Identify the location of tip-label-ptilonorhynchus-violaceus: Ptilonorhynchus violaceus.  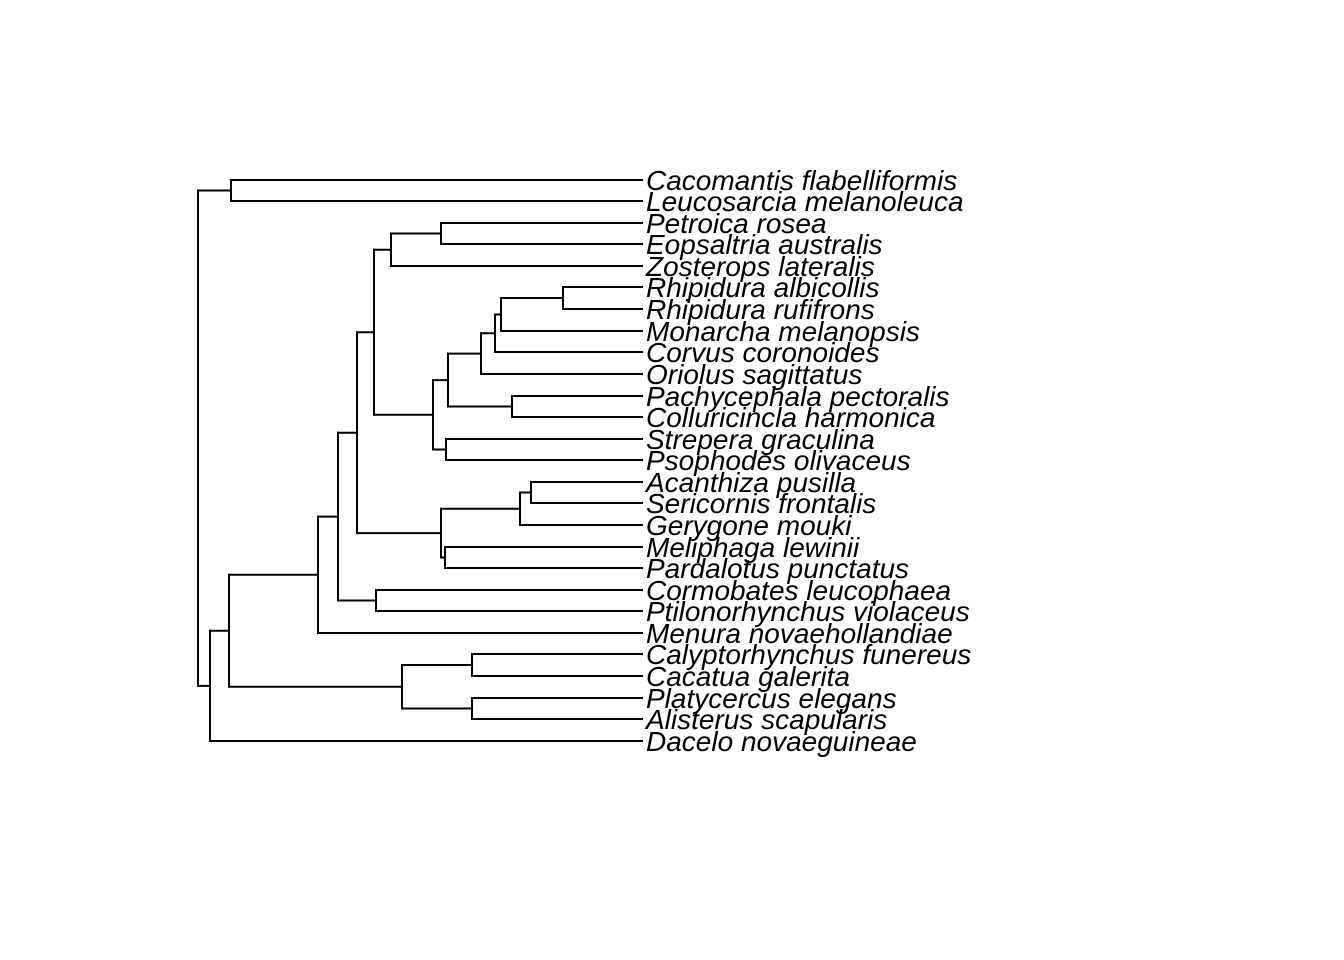
(808, 611).